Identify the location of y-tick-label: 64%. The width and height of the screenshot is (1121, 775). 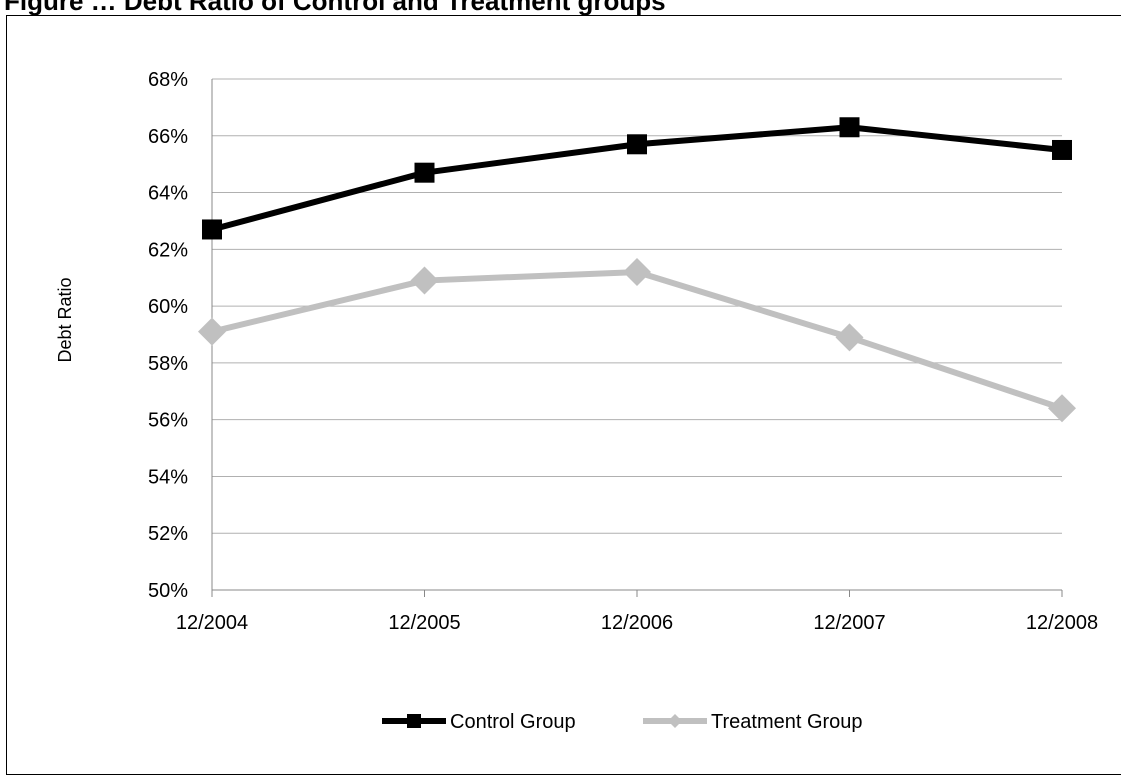
(168, 194).